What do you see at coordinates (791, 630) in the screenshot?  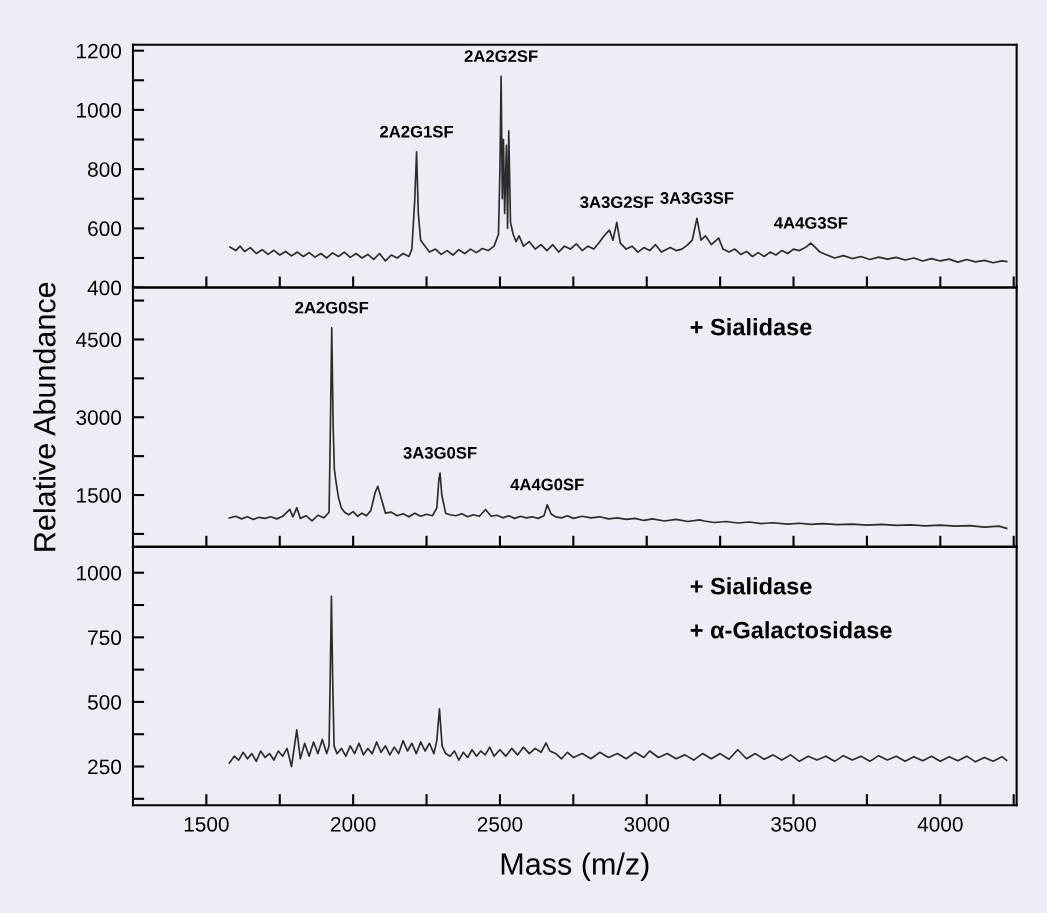 I see `annotation: + α-Galactosidase` at bounding box center [791, 630].